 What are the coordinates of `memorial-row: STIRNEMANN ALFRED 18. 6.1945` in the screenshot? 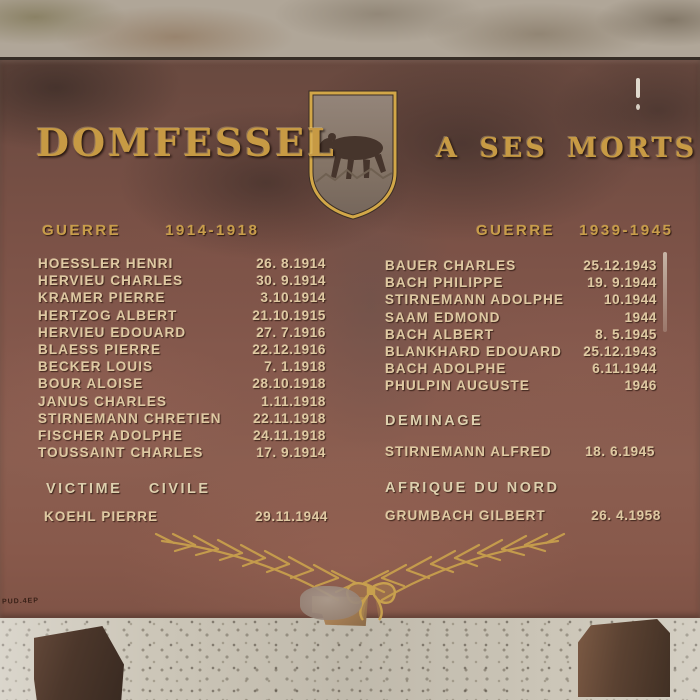 It's located at (520, 452).